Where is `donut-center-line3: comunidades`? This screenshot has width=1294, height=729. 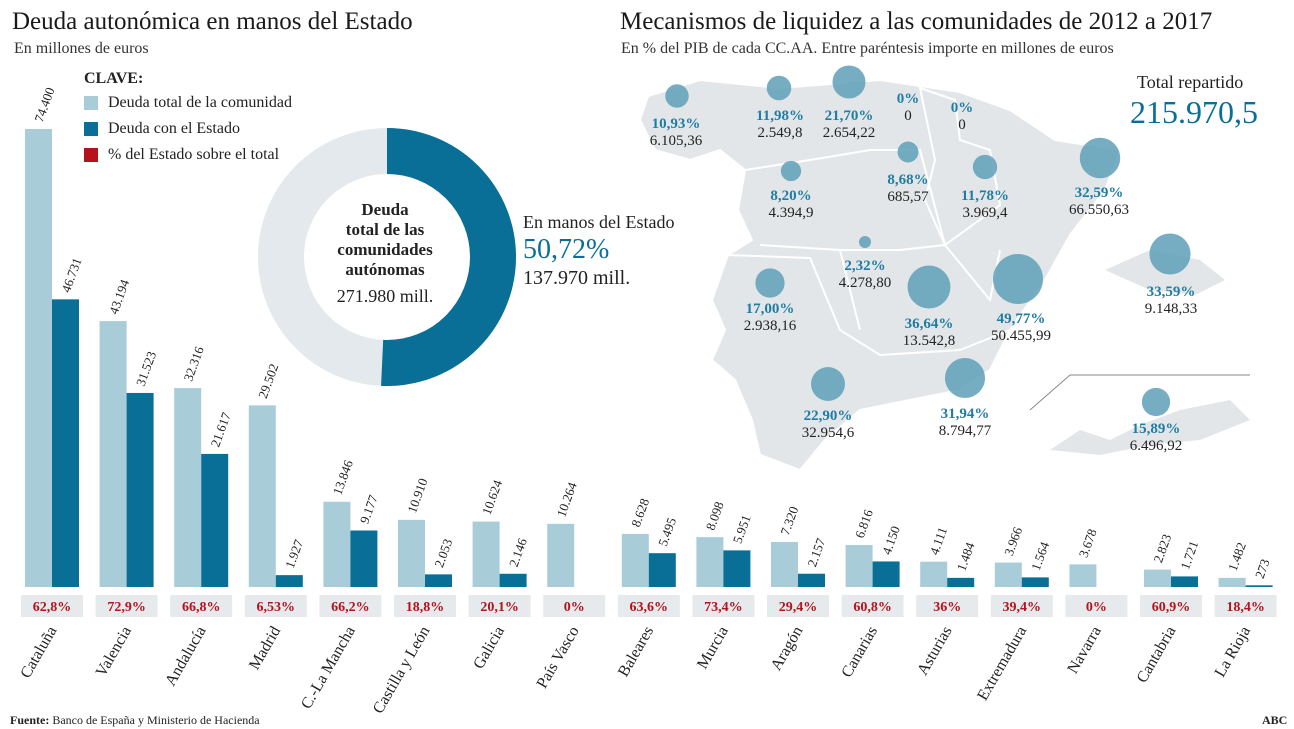 donut-center-line3: comunidades is located at coordinates (385, 249).